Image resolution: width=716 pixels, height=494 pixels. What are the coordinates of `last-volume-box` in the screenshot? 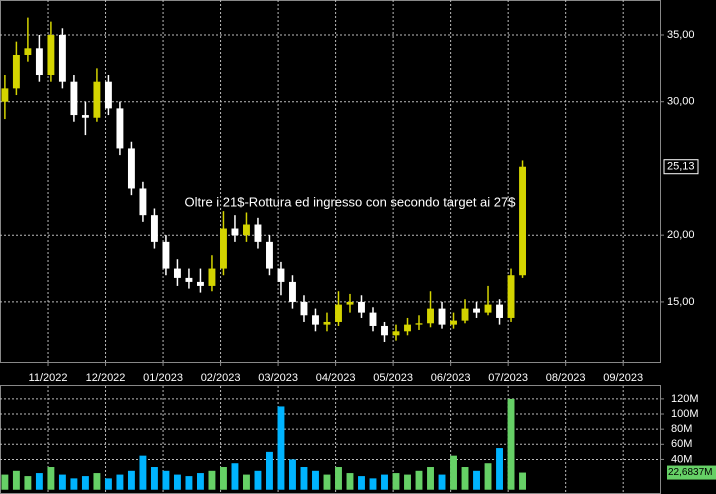 It's located at (691, 472).